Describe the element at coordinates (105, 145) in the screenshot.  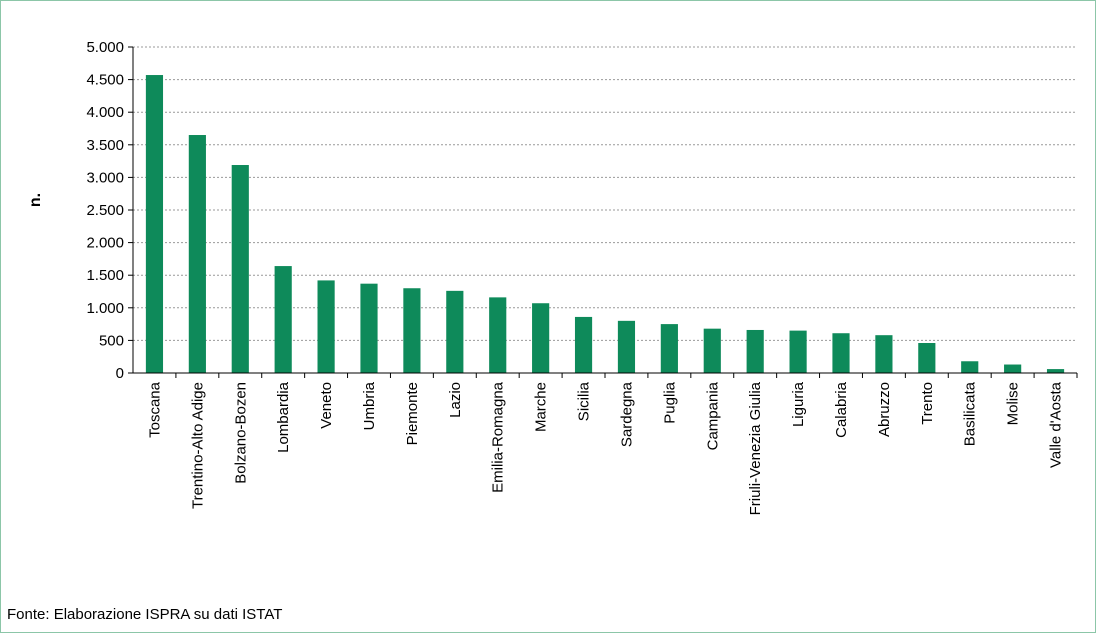
I see `y-tick-label: 3.500` at that location.